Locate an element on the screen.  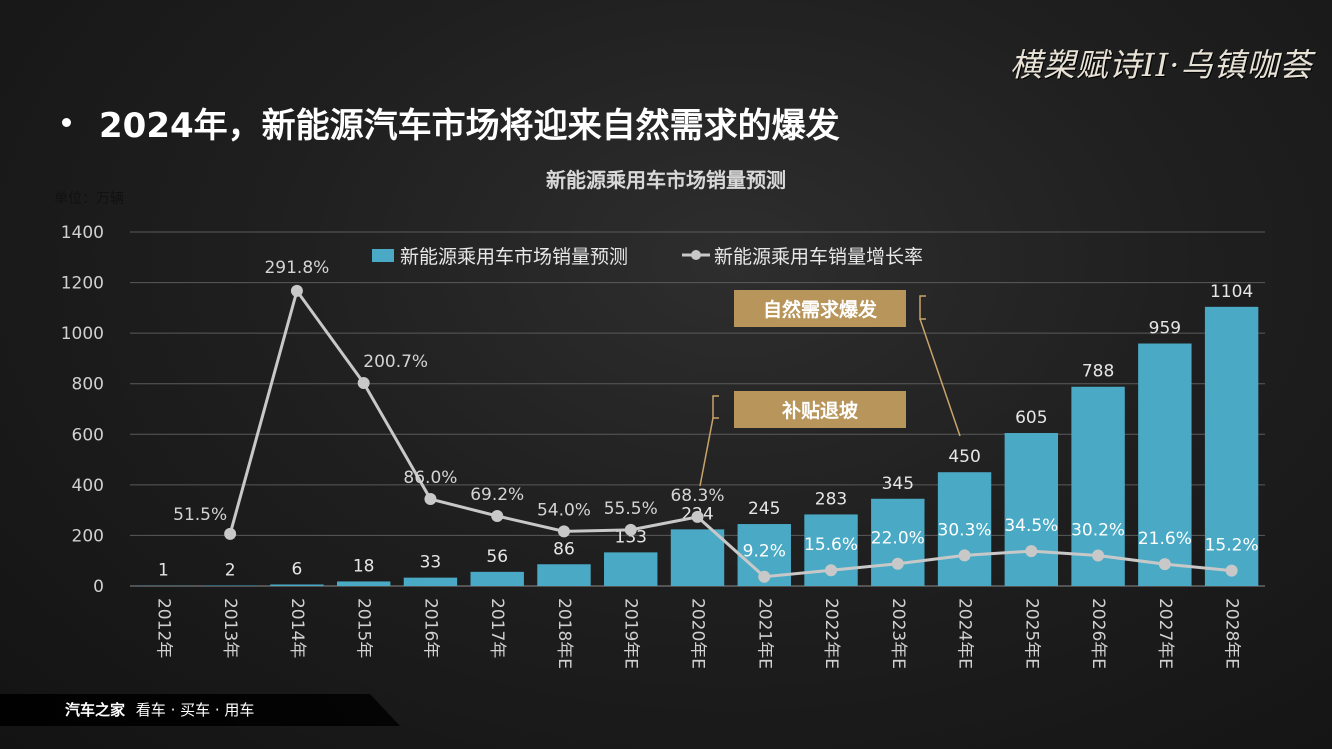
bar-value-label: 56 is located at coordinates (497, 557).